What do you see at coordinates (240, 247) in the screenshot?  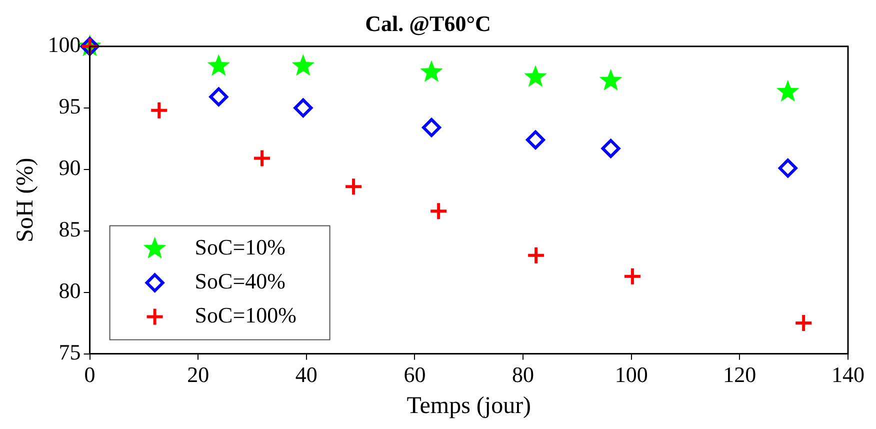 I see `legend-label: SoC=10%` at bounding box center [240, 247].